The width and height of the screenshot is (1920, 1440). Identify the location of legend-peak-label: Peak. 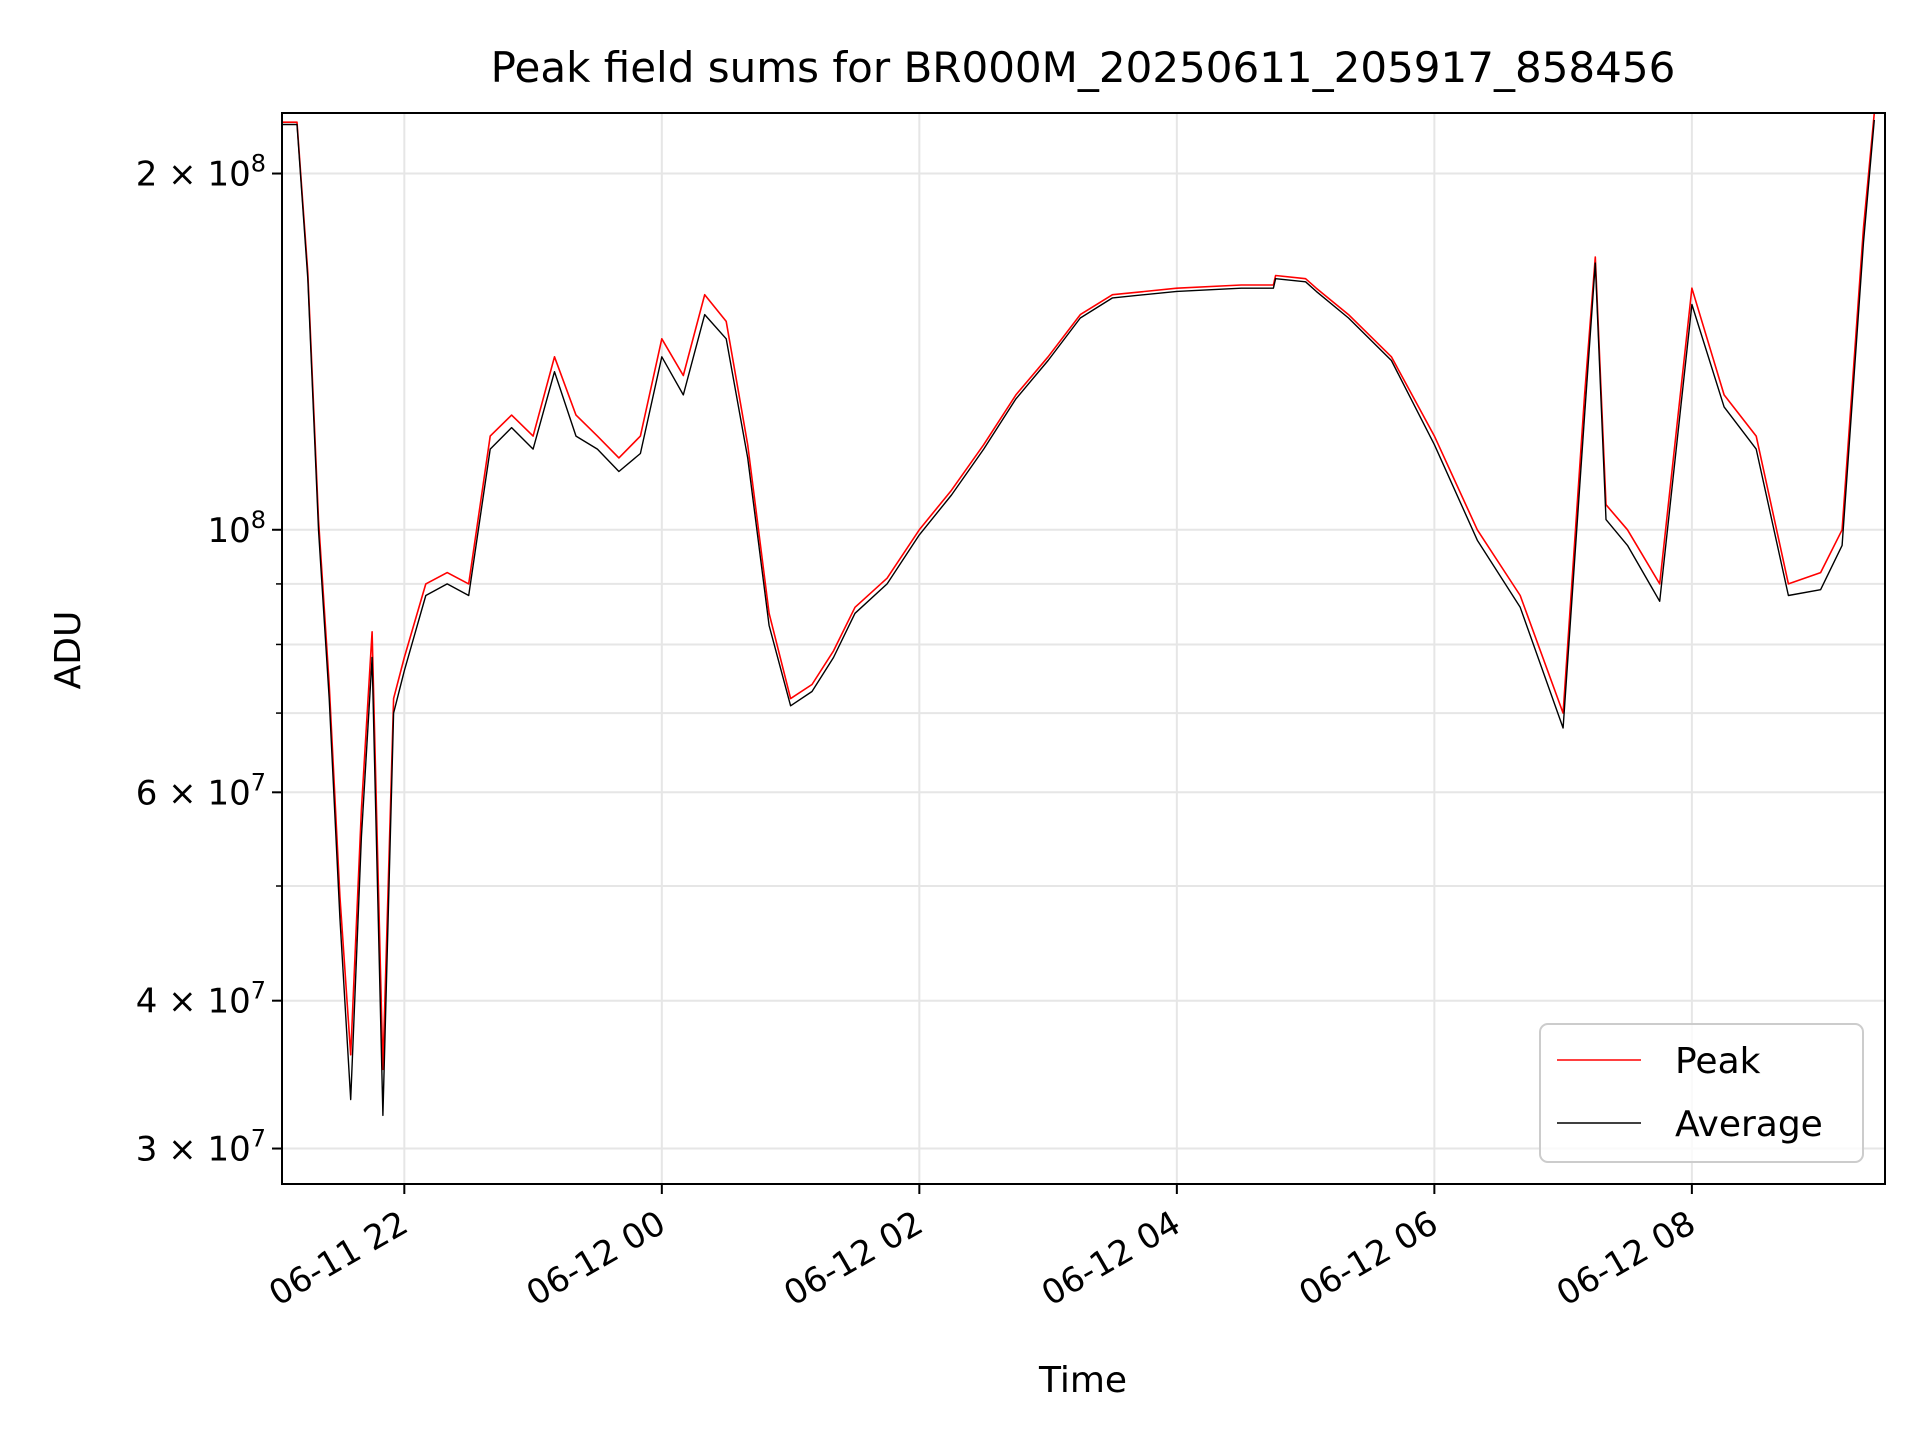
(1718, 1061).